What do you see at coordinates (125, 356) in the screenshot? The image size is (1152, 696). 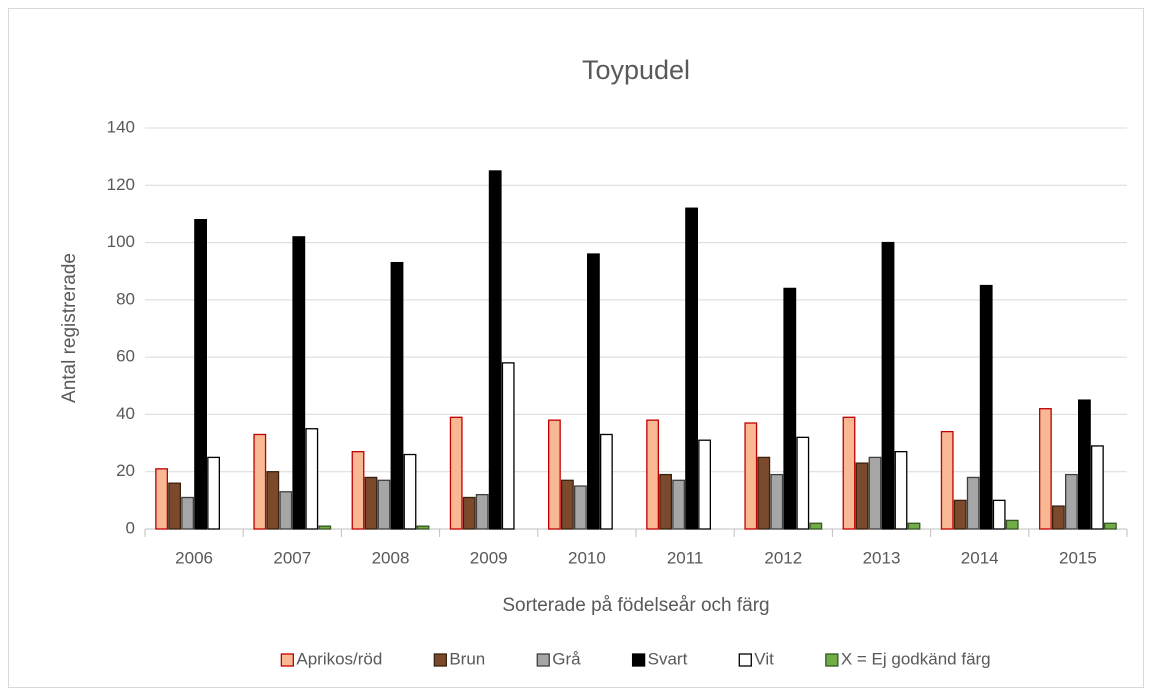 I see `y-tick-label: 60` at bounding box center [125, 356].